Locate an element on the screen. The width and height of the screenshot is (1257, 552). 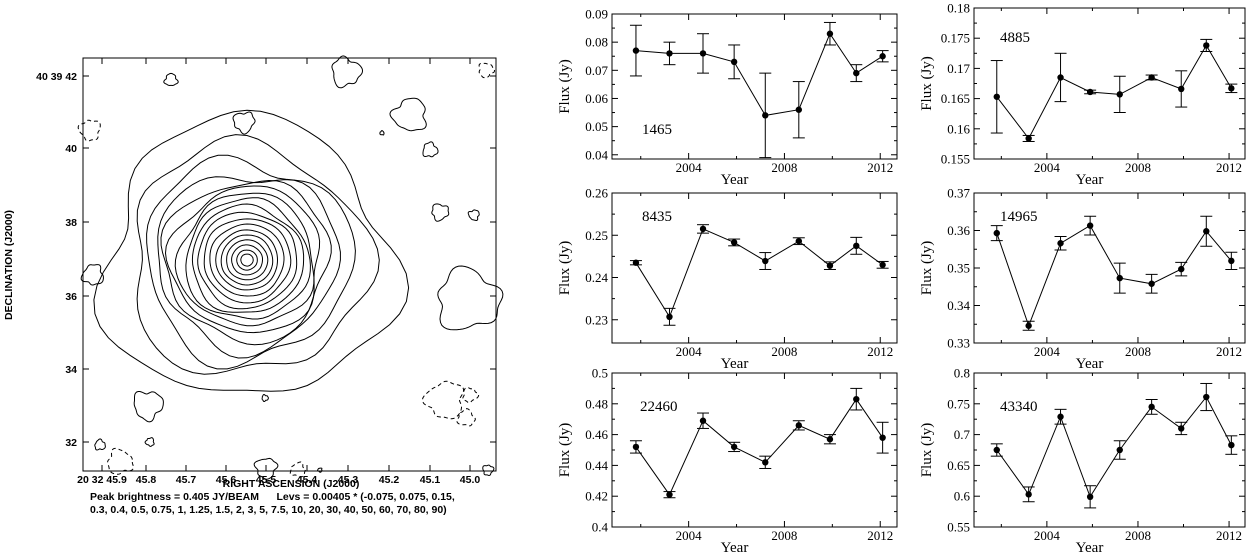
panel-frame is located at coordinates (754, 450).